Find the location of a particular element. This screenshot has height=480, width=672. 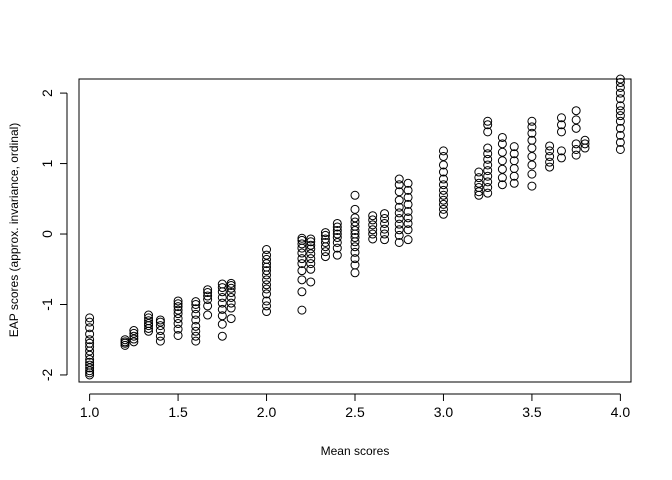

y-tick-label: -1 is located at coordinates (47, 304).